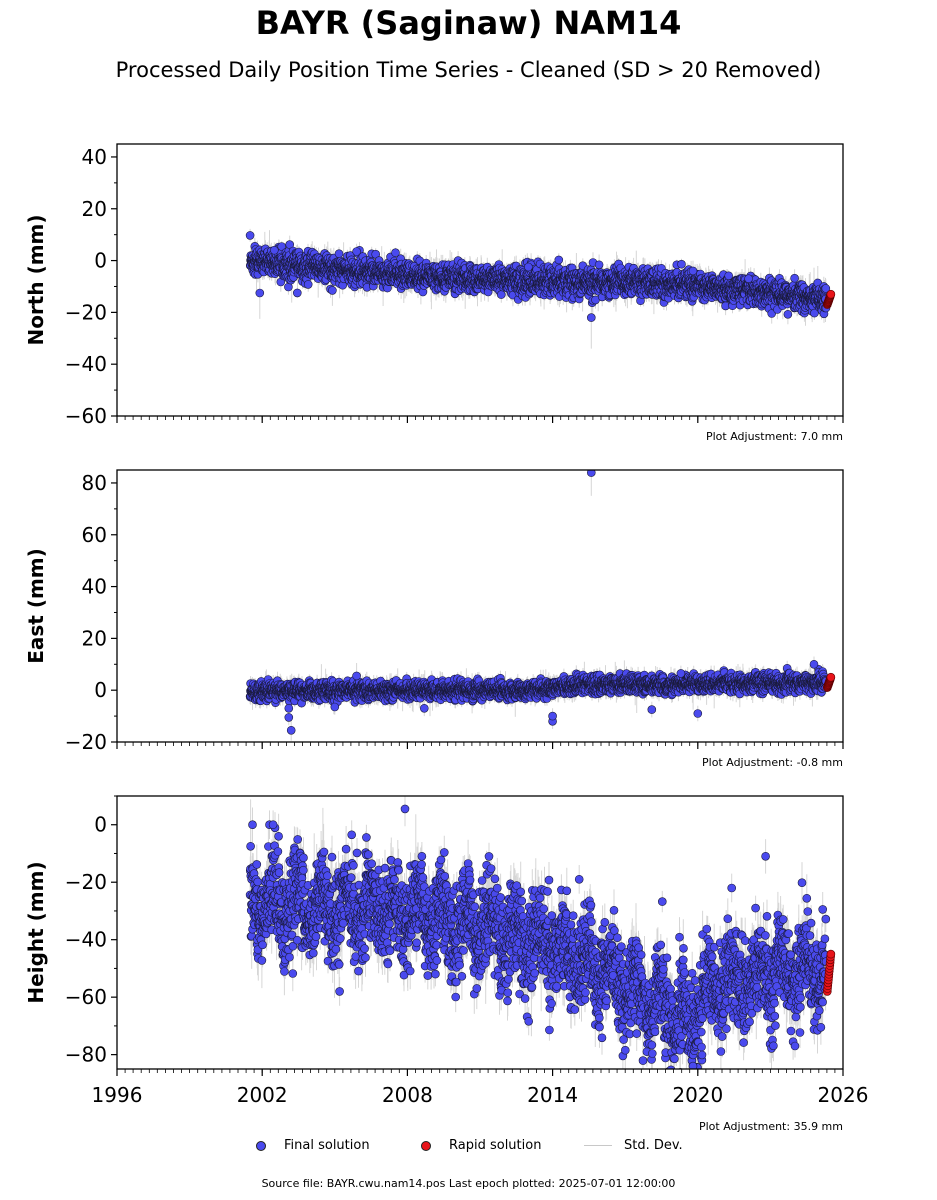 This screenshot has height=1200, width=937. I want to click on chart-title: BAYR (Saginaw) NAM14, so click(468, 23).